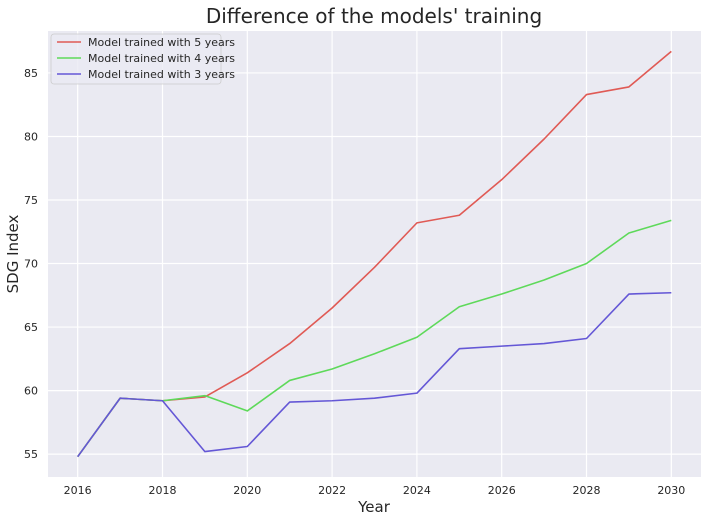 Image resolution: width=707 pixels, height=522 pixels. What do you see at coordinates (31, 200) in the screenshot?
I see `y-tick-label: 75` at bounding box center [31, 200].